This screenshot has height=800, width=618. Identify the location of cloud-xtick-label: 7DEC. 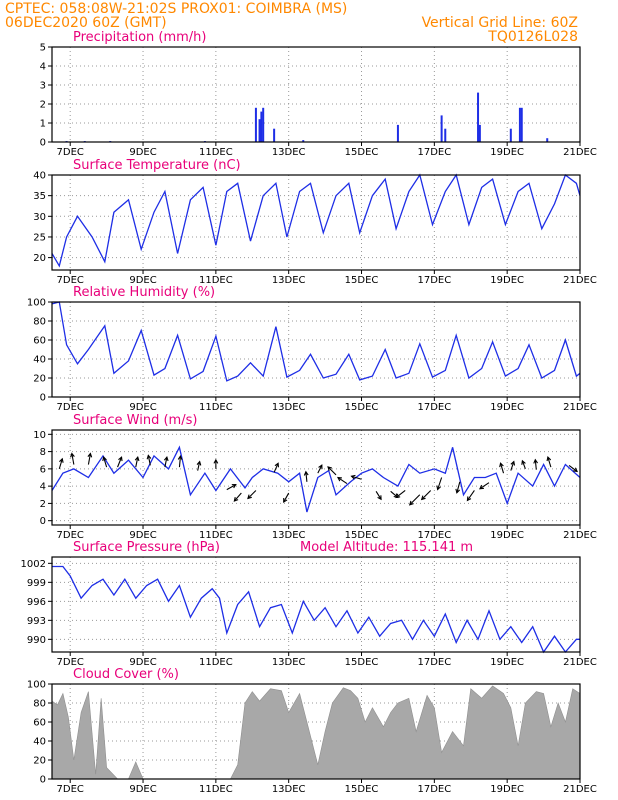
(70, 789).